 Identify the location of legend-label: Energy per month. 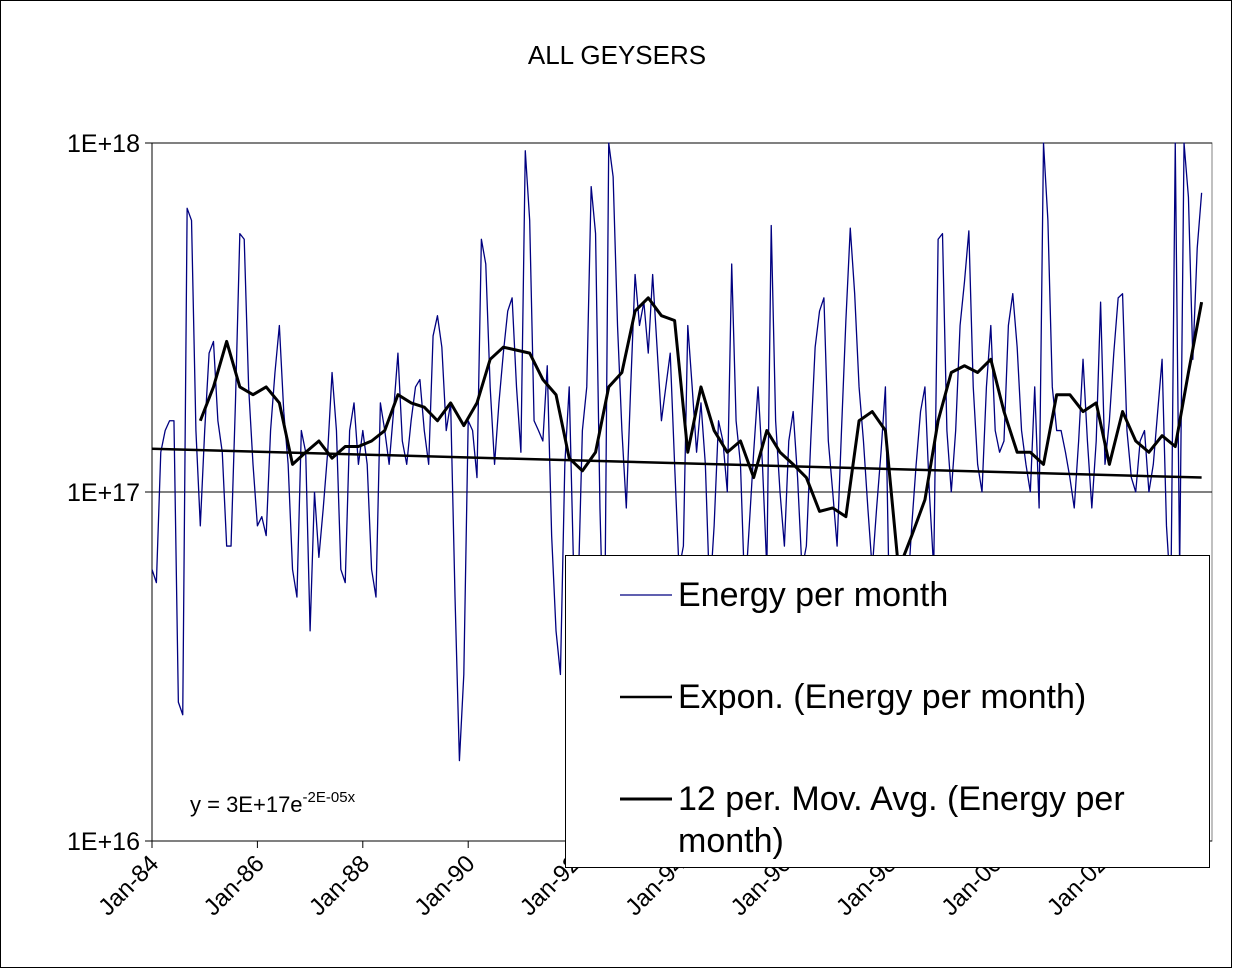
(813, 595).